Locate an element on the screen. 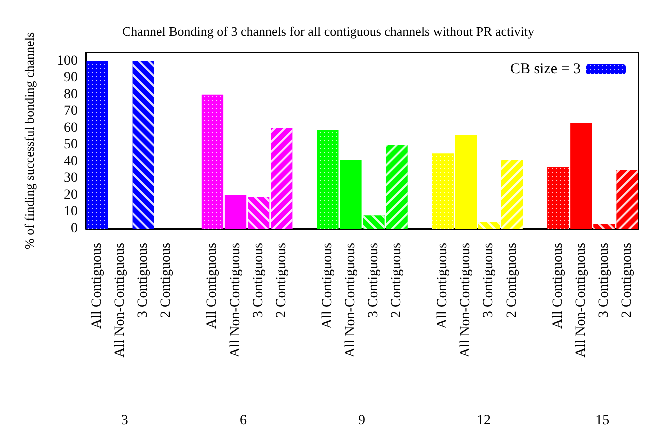 This screenshot has height=442, width=657. y-tick-label: 20 is located at coordinates (71, 195).